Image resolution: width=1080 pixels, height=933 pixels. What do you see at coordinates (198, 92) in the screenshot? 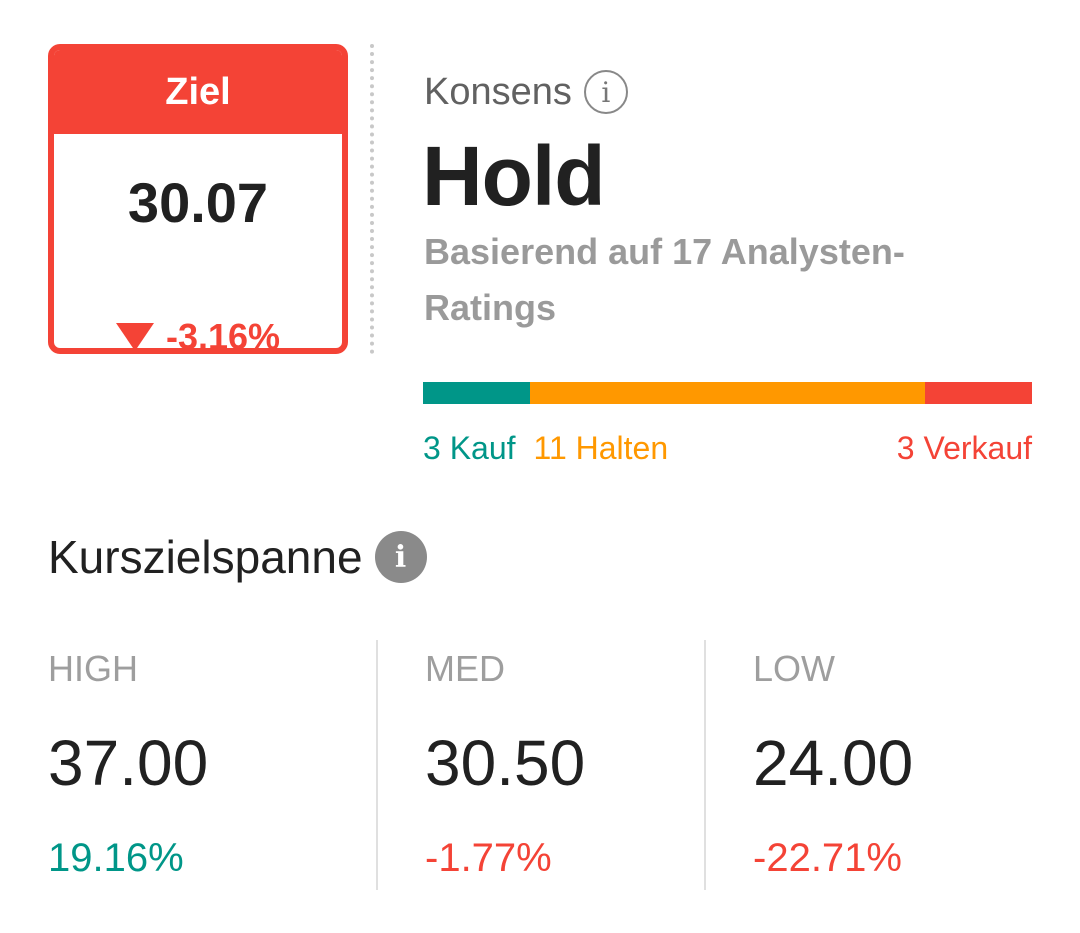
I see `ziel-header: Ziel` at bounding box center [198, 92].